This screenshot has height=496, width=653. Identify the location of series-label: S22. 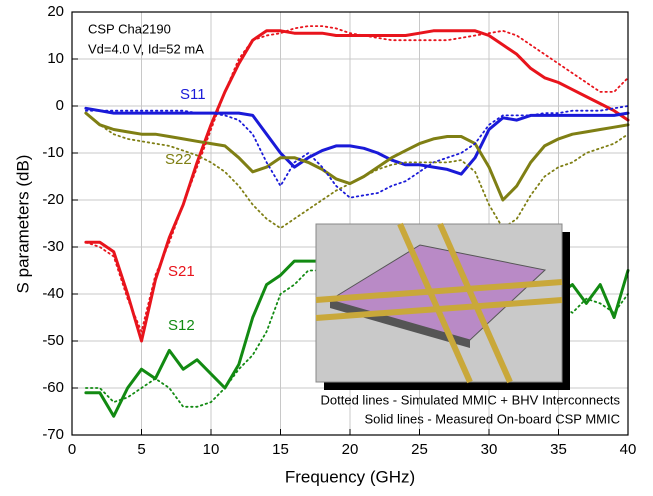
(178, 159).